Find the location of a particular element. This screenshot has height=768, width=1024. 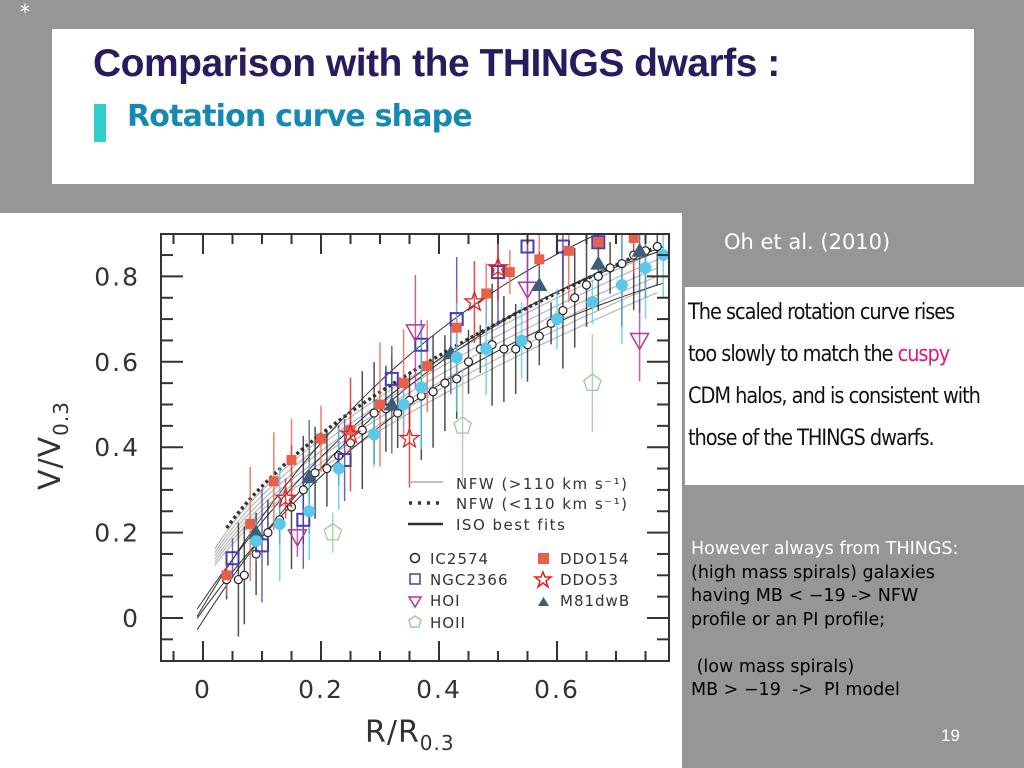

notes-line: having MB < −19 -> NFW is located at coordinates (805, 596).